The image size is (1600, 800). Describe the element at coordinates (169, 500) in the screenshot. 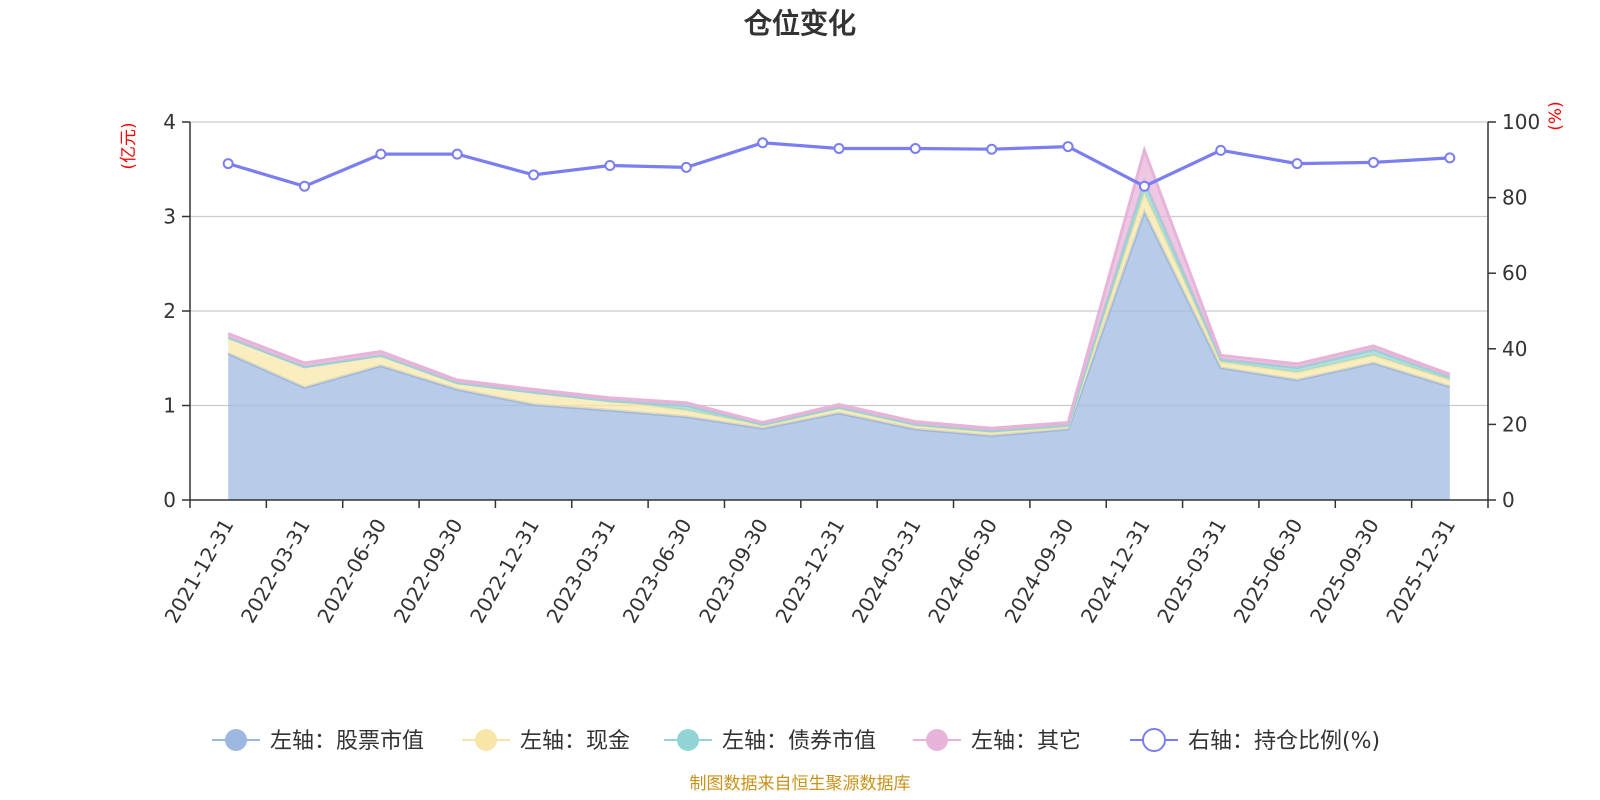

I see `left-tick-label-0: 0` at that location.